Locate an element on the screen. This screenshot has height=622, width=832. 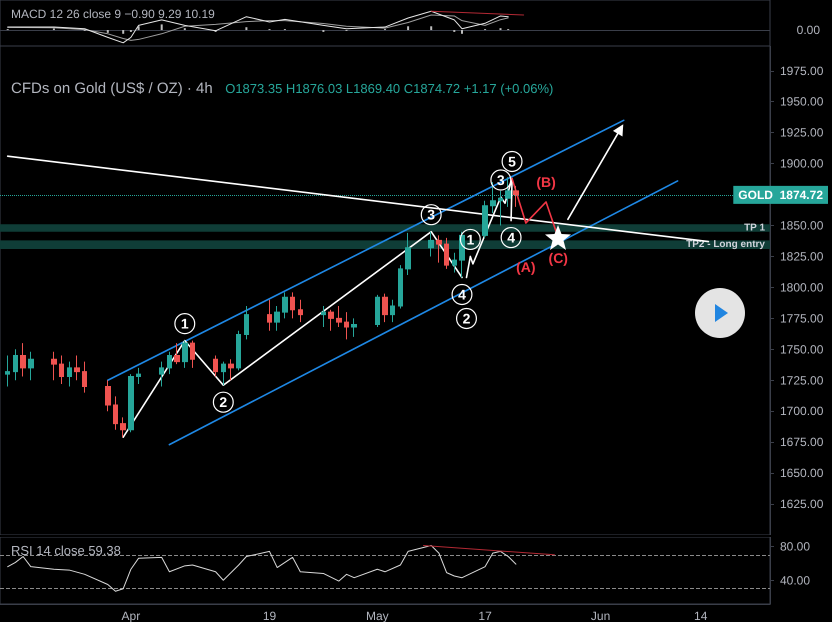
y-tick-label: 1675.00 is located at coordinates (802, 442).